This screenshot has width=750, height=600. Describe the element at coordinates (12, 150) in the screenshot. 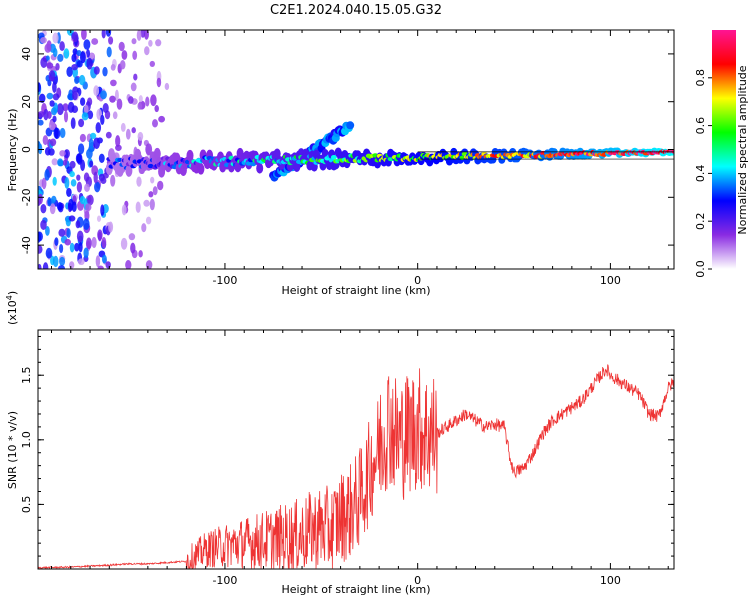

I see `spectrogram-y-axis-title: Frequency (Hz)` at that location.